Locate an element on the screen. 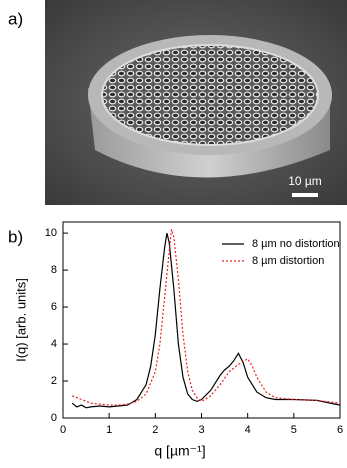 Image resolution: width=347 pixels, height=468 pixels. x-tick-label: 5 is located at coordinates (294, 430).